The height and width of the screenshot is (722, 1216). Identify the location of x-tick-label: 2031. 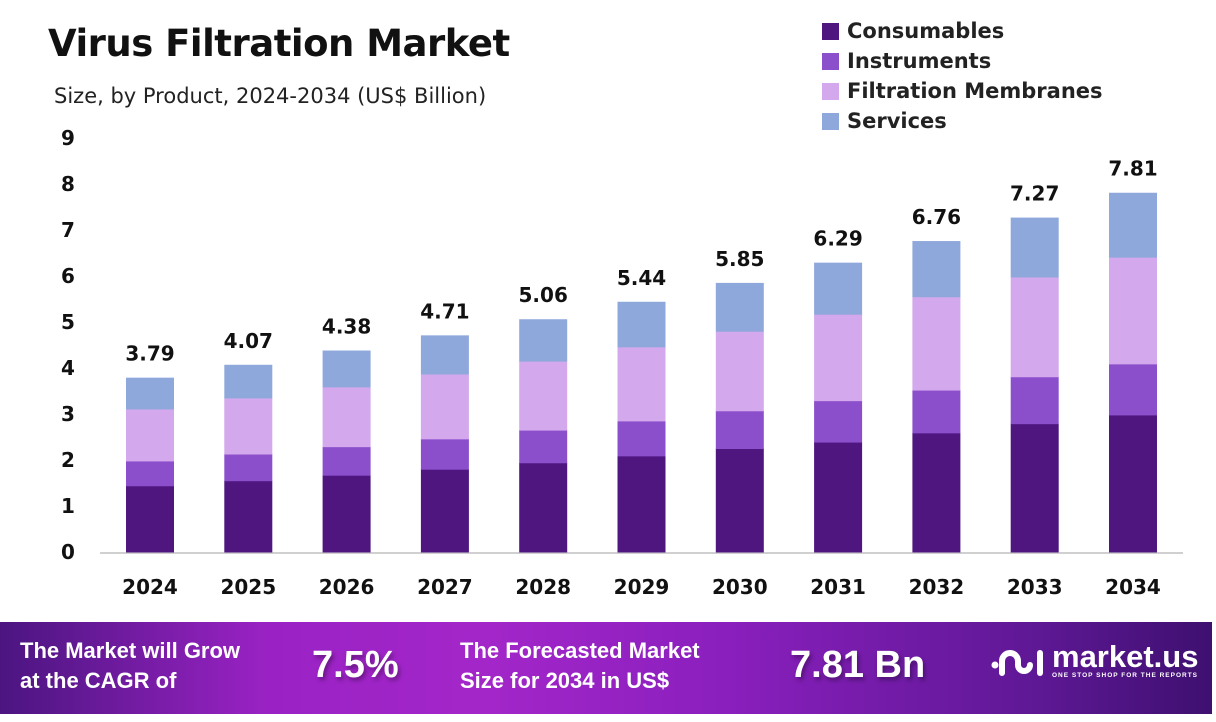
(838, 587).